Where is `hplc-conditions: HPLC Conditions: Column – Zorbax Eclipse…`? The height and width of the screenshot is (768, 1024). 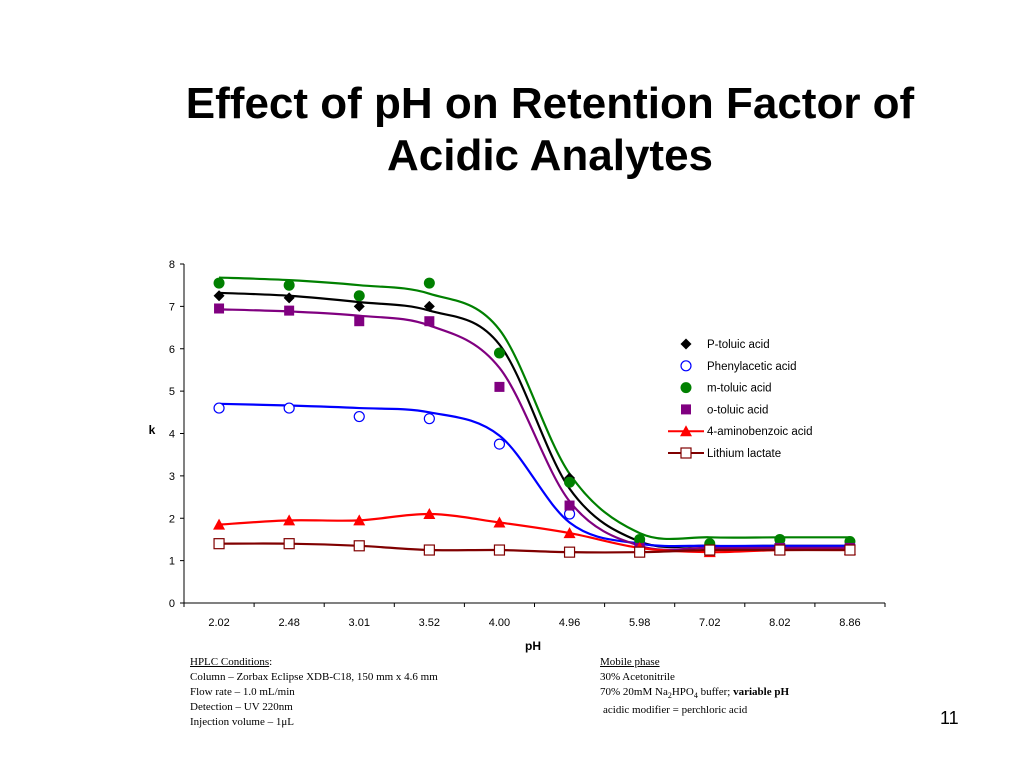
hplc-conditions: HPLC Conditions: Column – Zorbax Eclipse… is located at coordinates (314, 692).